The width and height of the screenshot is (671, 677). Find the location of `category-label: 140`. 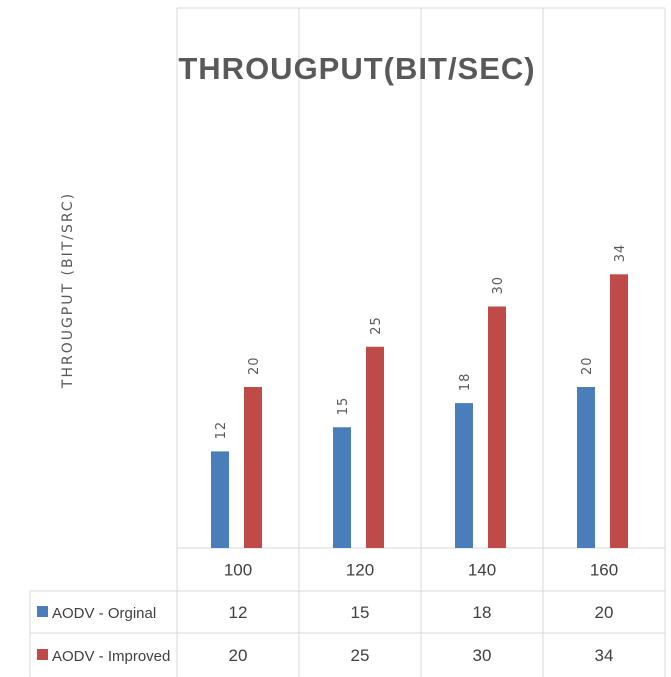

category-label: 140 is located at coordinates (482, 570).